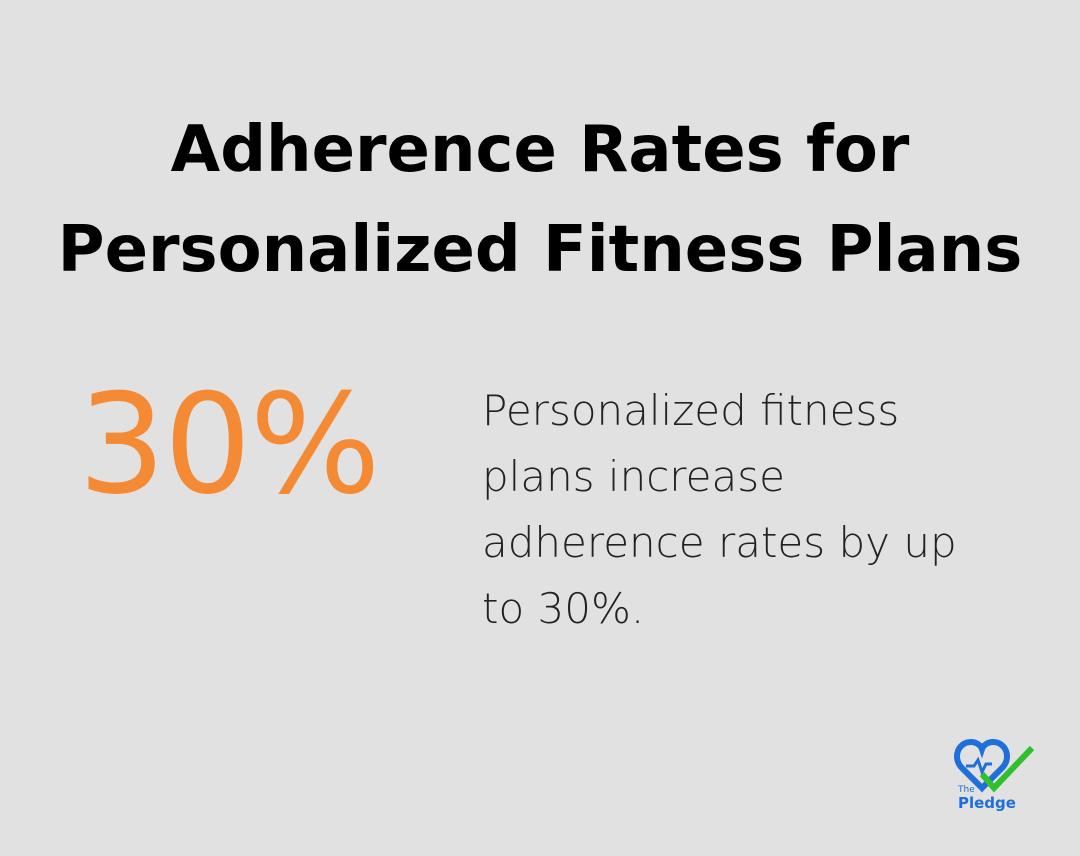 The width and height of the screenshot is (1080, 856). Describe the element at coordinates (966, 790) in the screenshot. I see `logo-small: The` at that location.